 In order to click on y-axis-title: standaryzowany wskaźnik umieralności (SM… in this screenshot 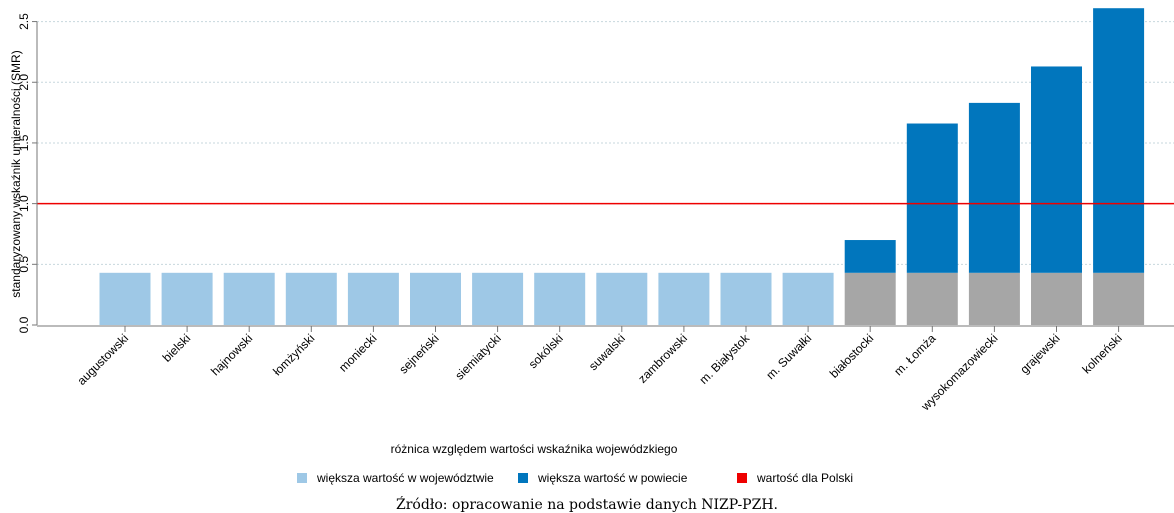, I will do `click(16, 173)`.